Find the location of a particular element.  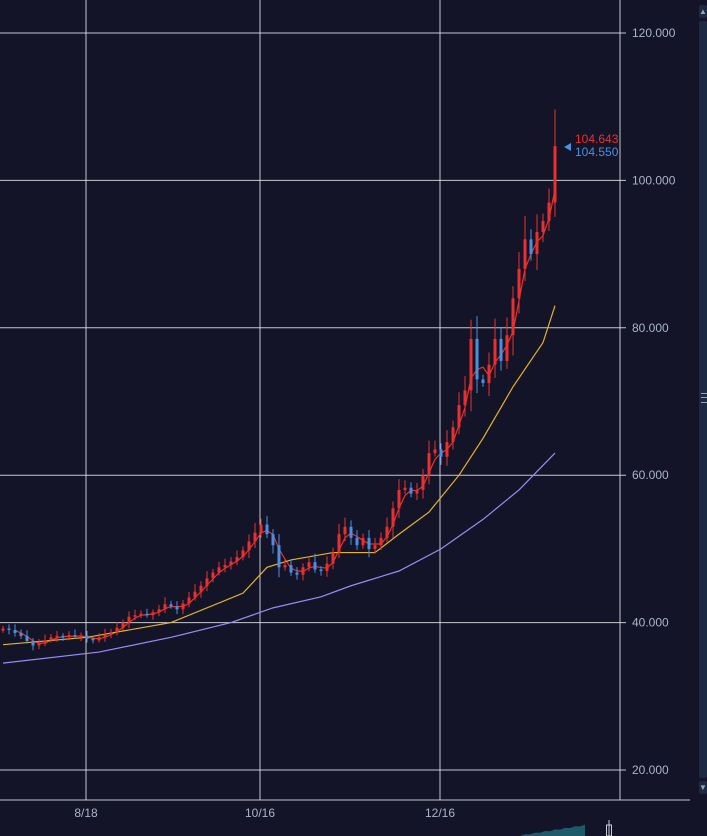

scroll-down-button: ▼ is located at coordinates (703, 787).